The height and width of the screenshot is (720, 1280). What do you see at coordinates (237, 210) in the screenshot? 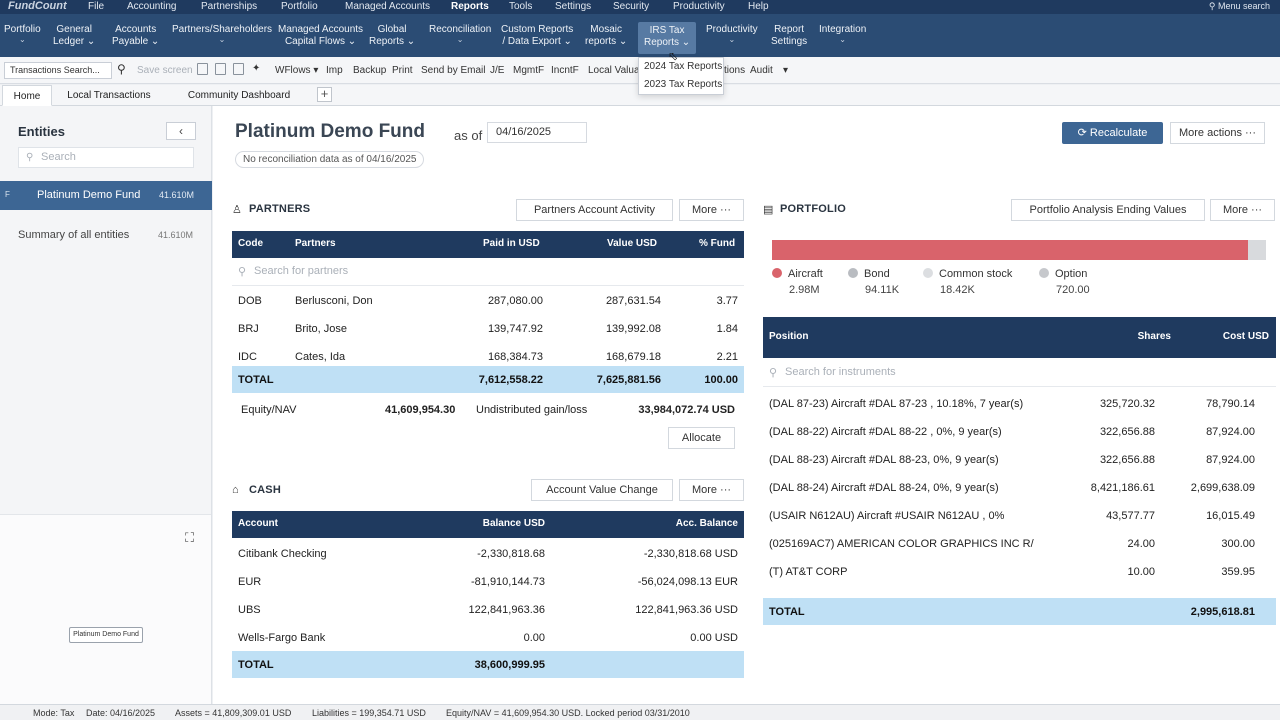
I see `partners-icon: ♙` at bounding box center [237, 210].